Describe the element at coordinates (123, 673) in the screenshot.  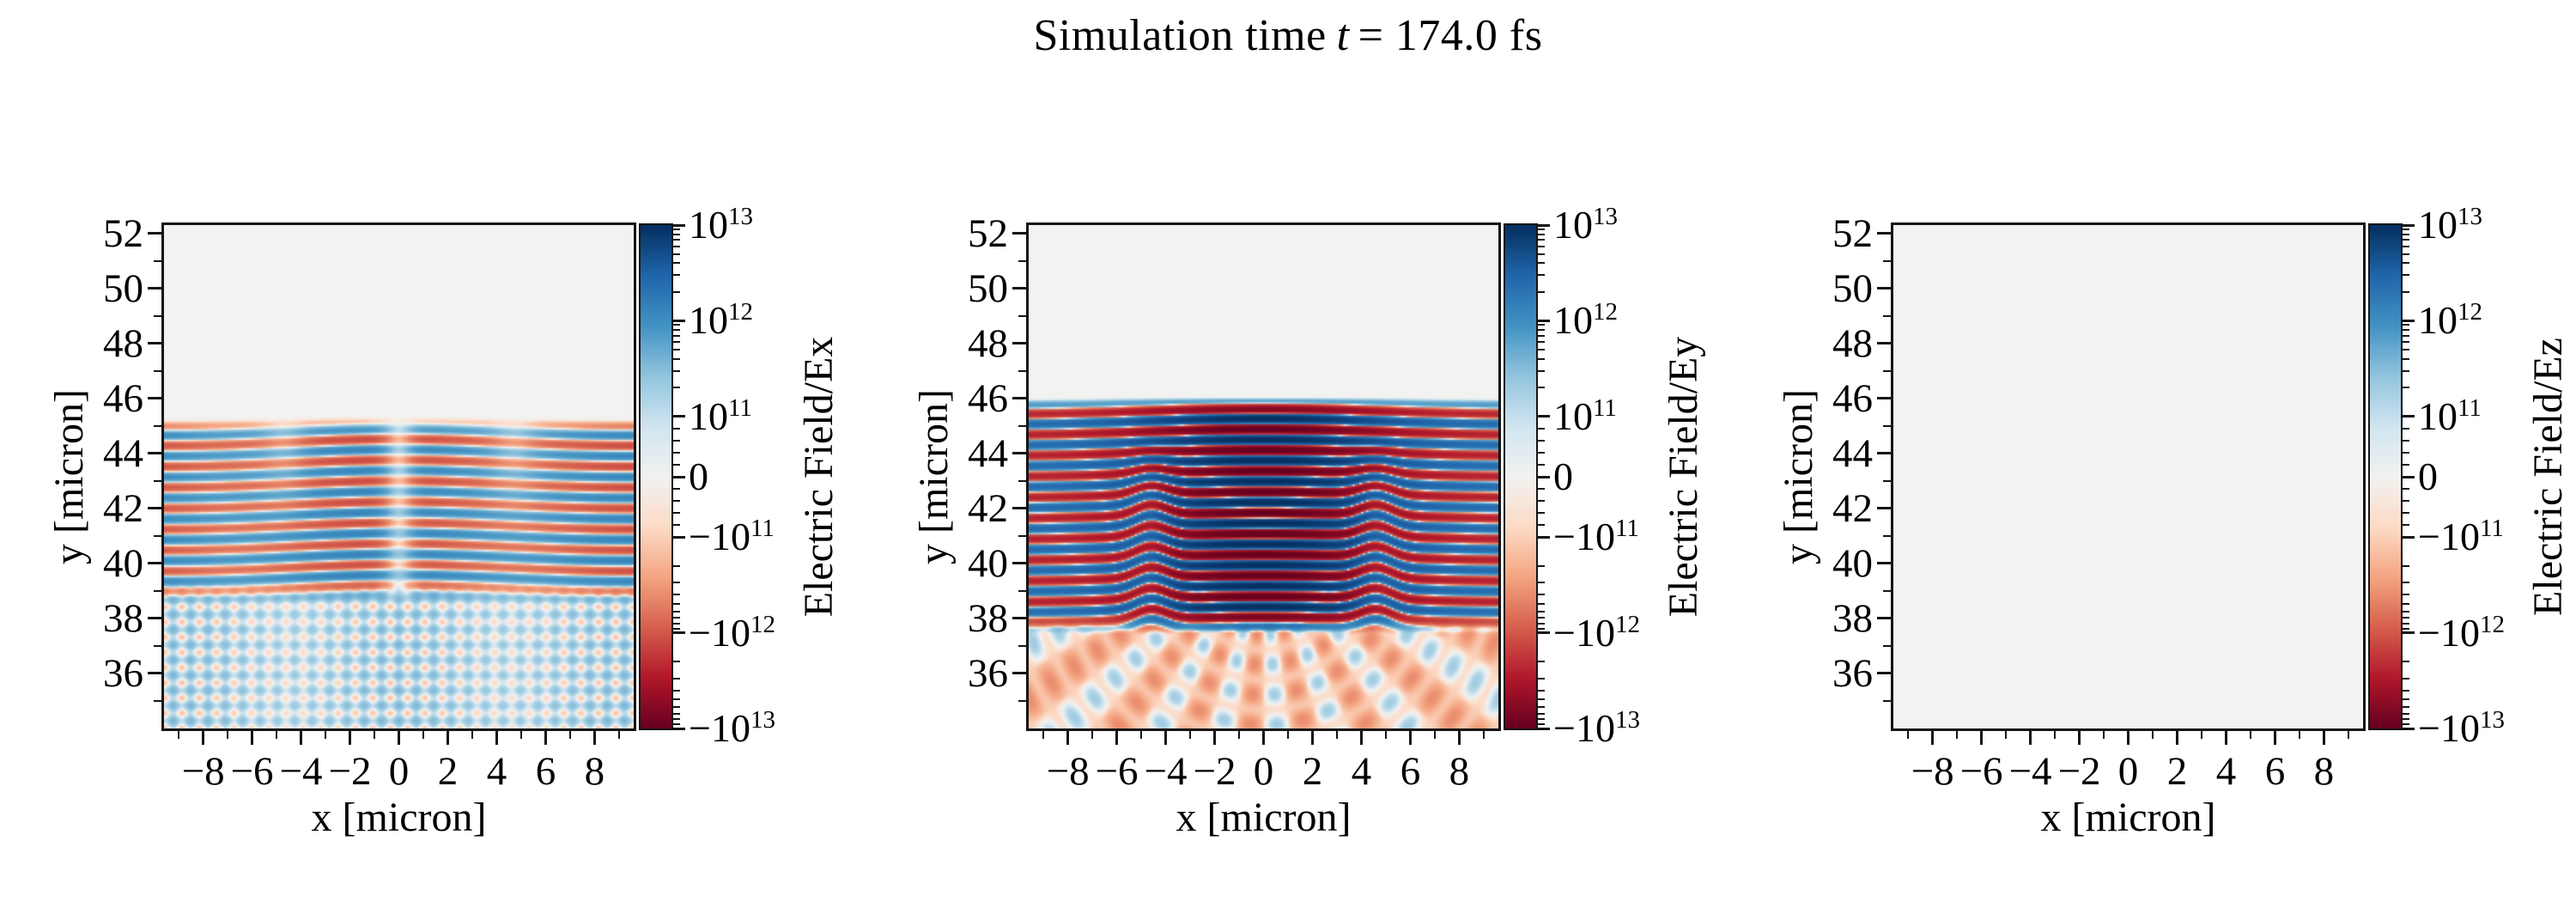
I see `y-tick-label: 36` at that location.